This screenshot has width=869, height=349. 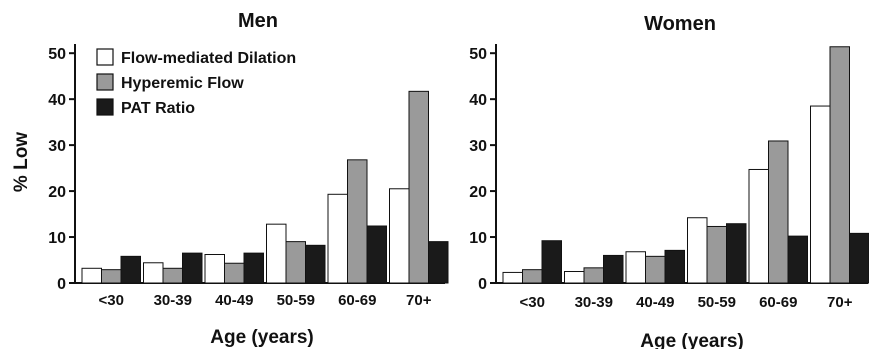 I want to click on chart-title: Women, so click(x=680, y=24).